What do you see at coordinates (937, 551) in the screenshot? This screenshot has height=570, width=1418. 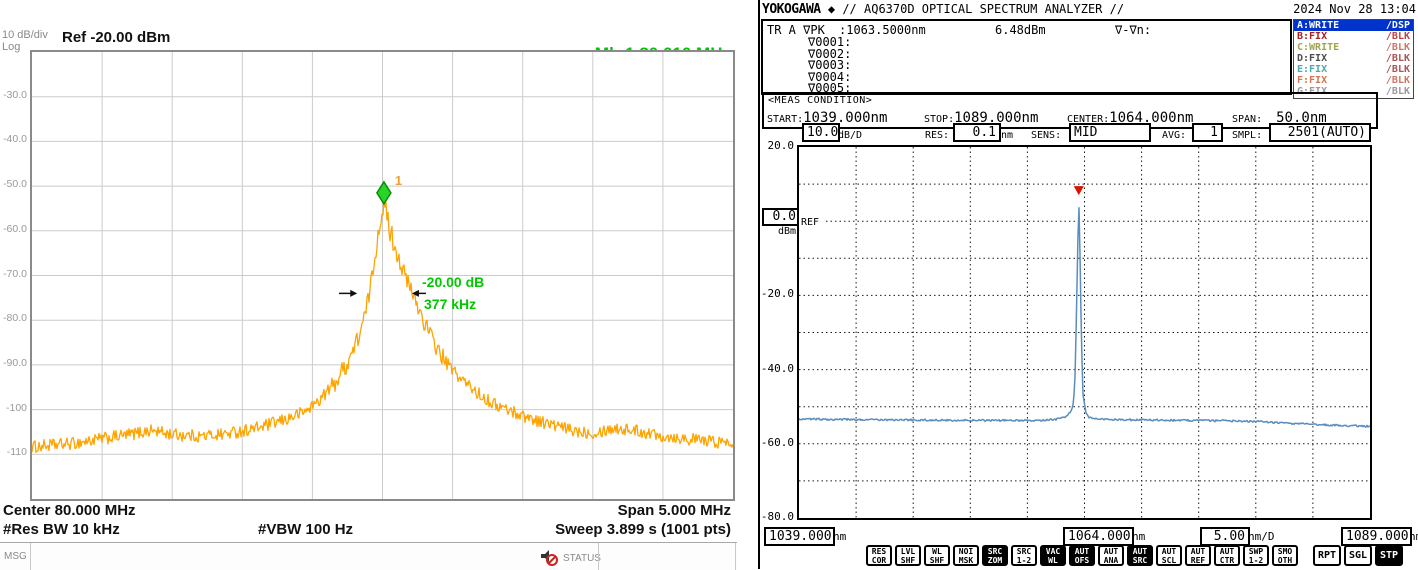 I see `softkey-label-top: WL` at bounding box center [937, 551].